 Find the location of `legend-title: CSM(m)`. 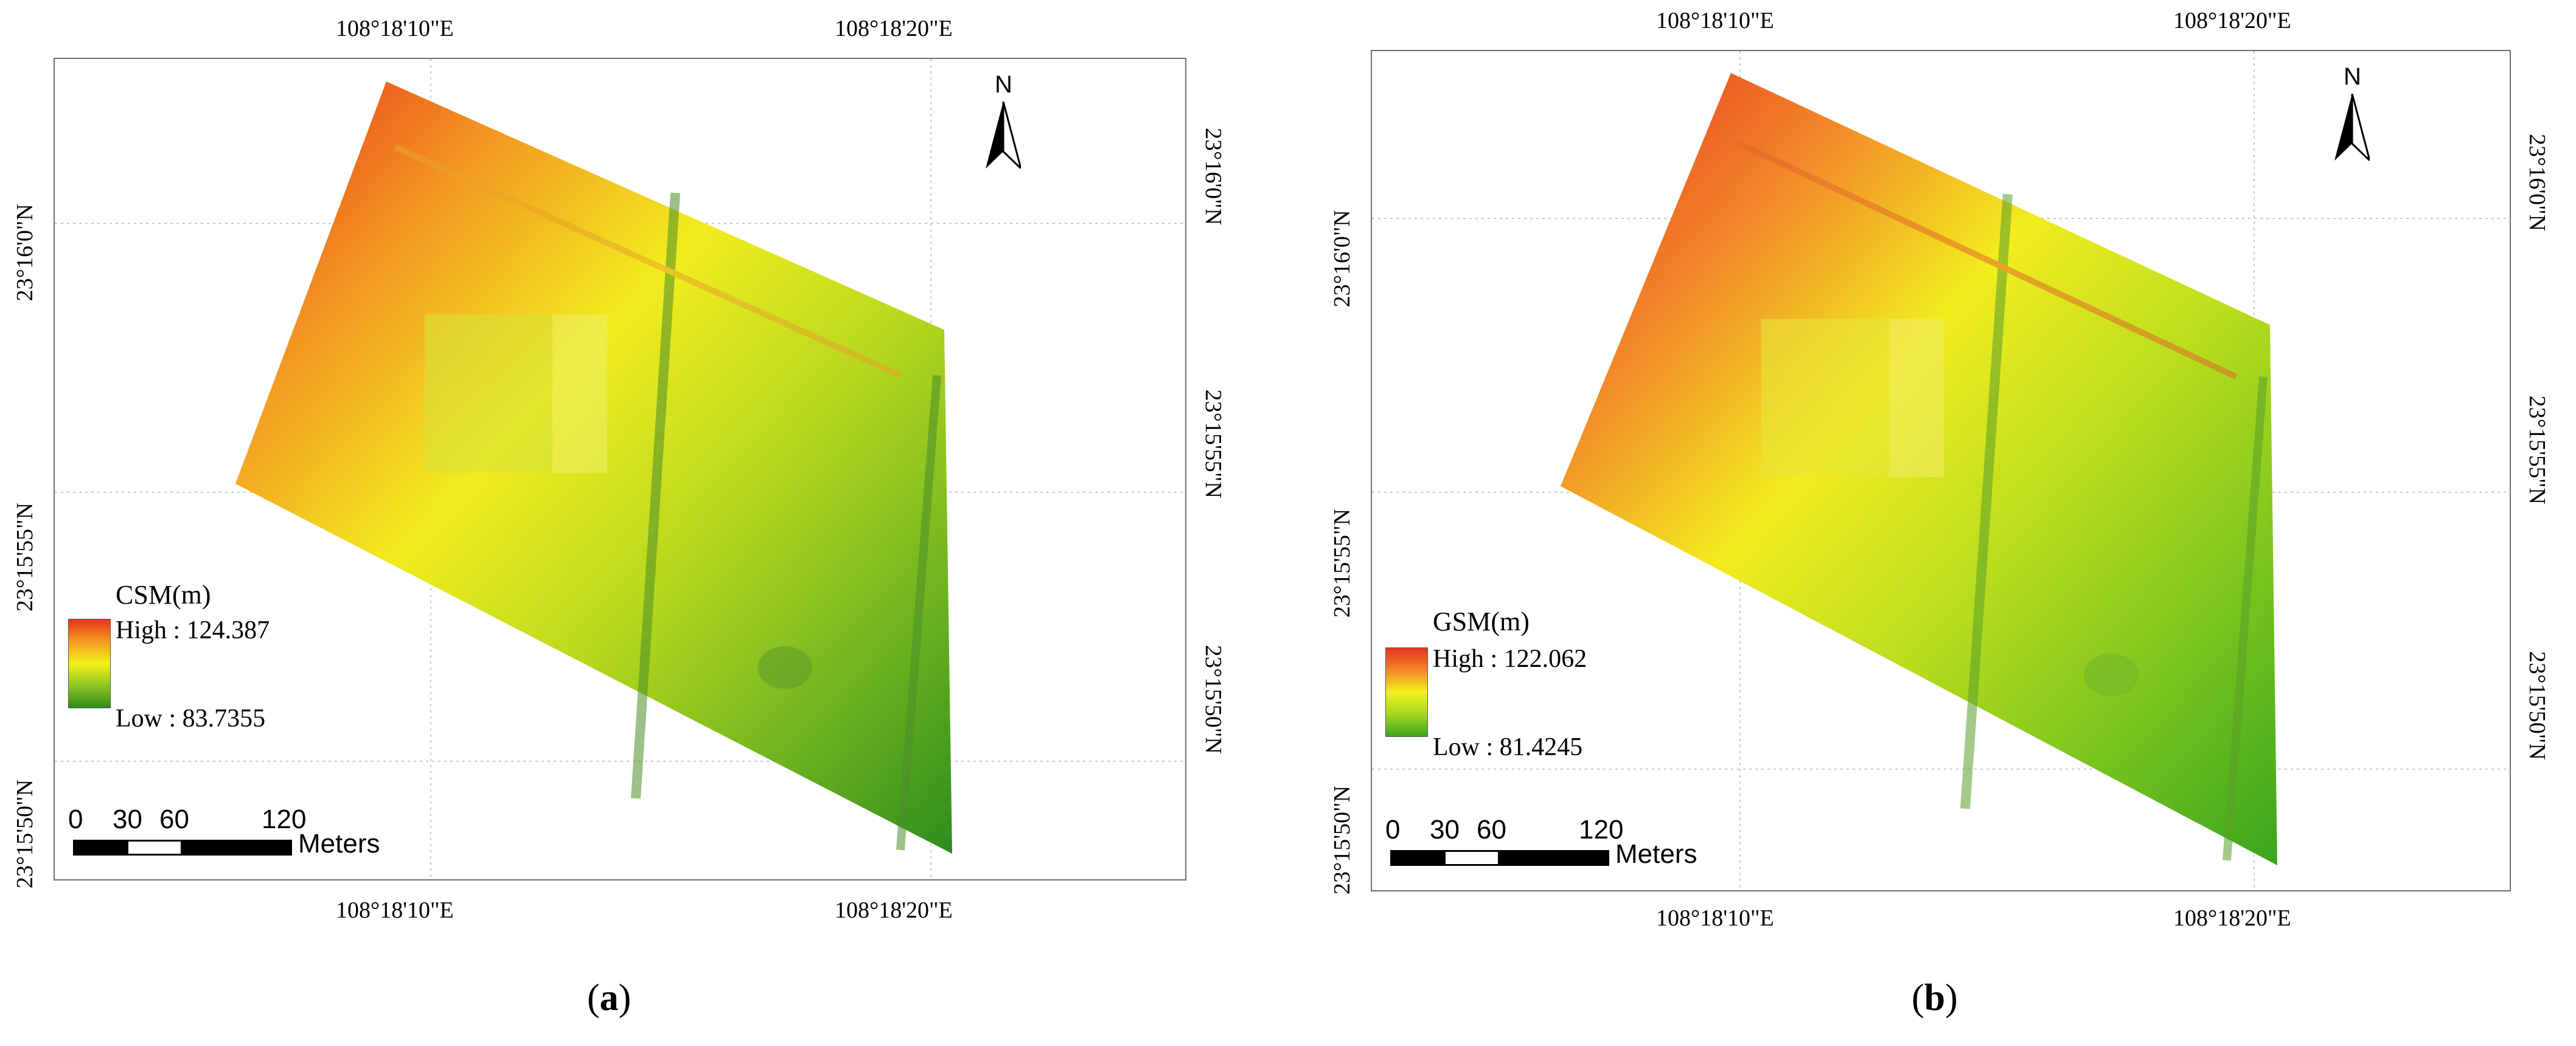

legend-title: CSM(m) is located at coordinates (163, 595).